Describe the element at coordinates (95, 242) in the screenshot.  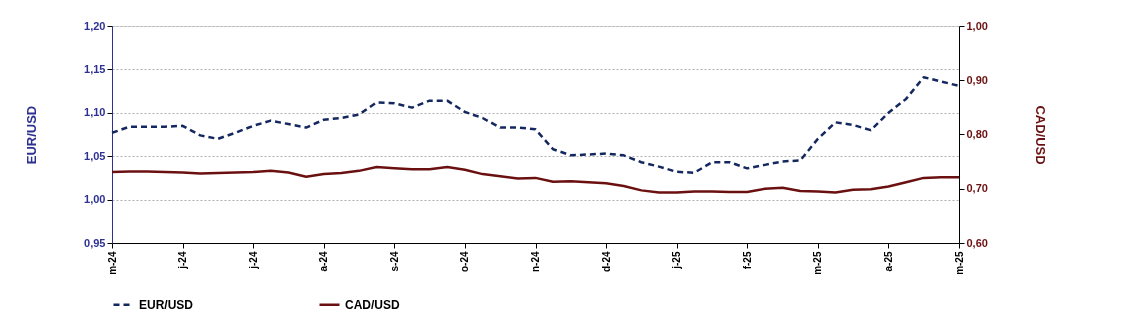
I see `y-tick-label: 0,95` at that location.